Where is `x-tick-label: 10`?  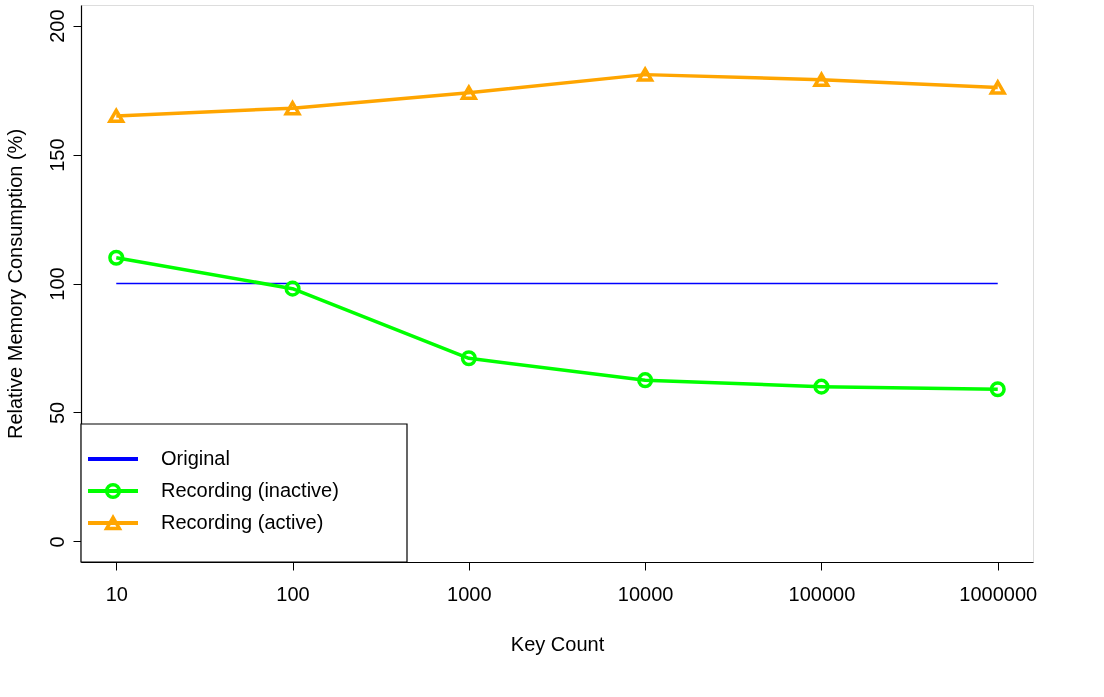 x-tick-label: 10 is located at coordinates (116, 593).